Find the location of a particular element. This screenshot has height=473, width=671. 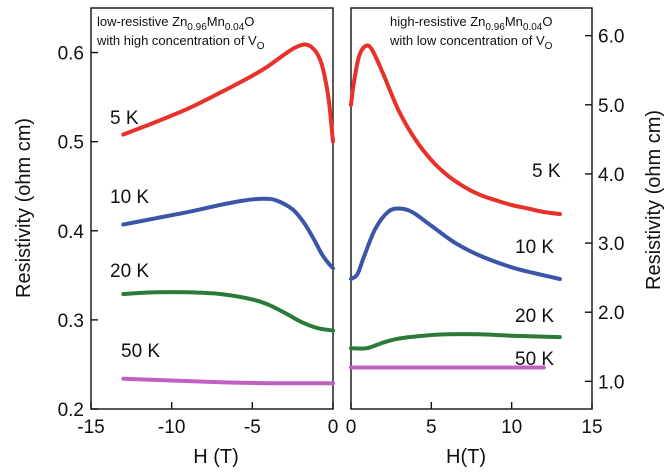

right-y-tick-label: 3.0 is located at coordinates (611, 244).